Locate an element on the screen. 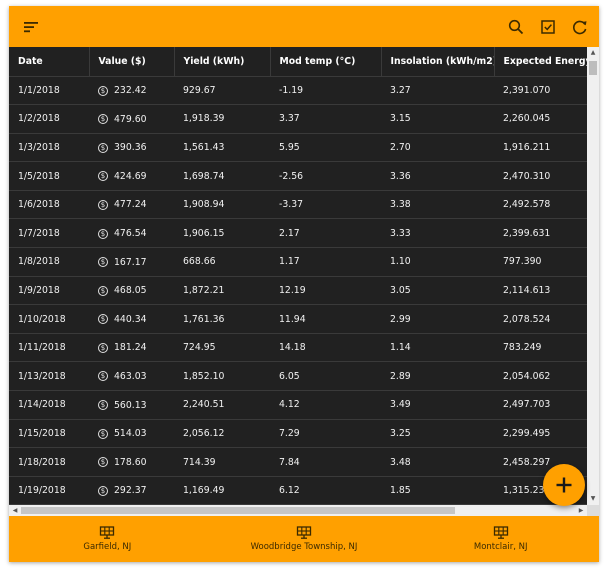 The image size is (608, 573). table-cell: 3.37 is located at coordinates (325, 119).